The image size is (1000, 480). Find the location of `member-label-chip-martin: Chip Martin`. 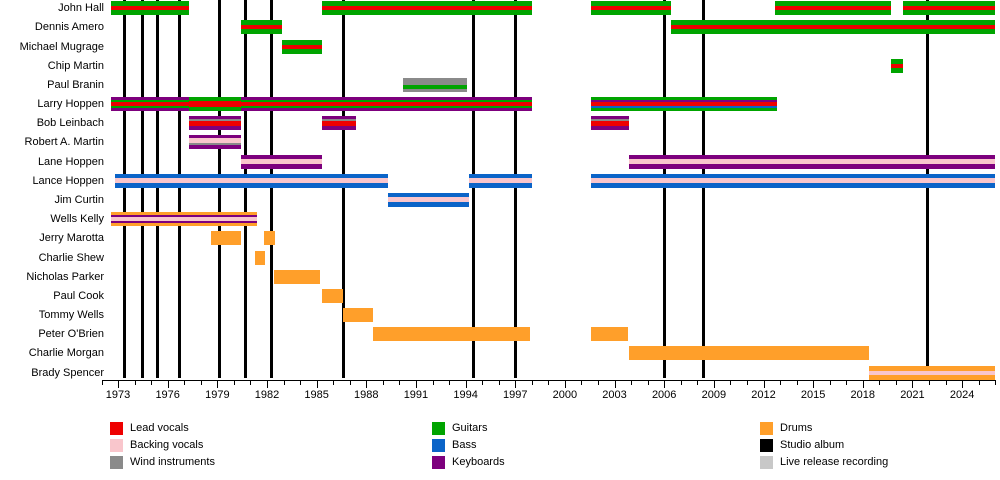

member-label-chip-martin: Chip Martin is located at coordinates (75, 65).